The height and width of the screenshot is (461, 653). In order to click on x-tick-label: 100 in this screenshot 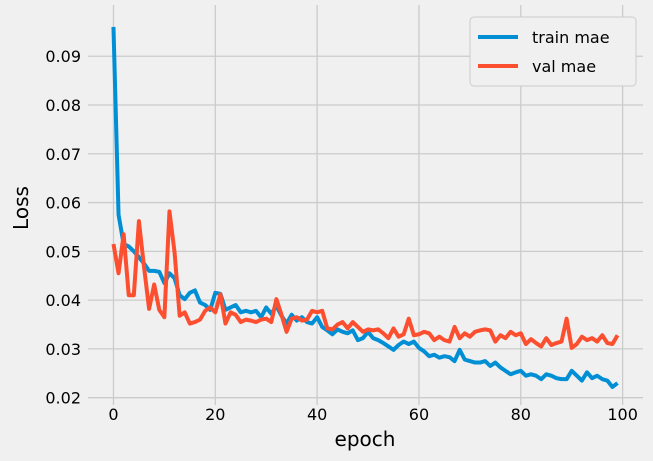, I will do `click(622, 414)`.